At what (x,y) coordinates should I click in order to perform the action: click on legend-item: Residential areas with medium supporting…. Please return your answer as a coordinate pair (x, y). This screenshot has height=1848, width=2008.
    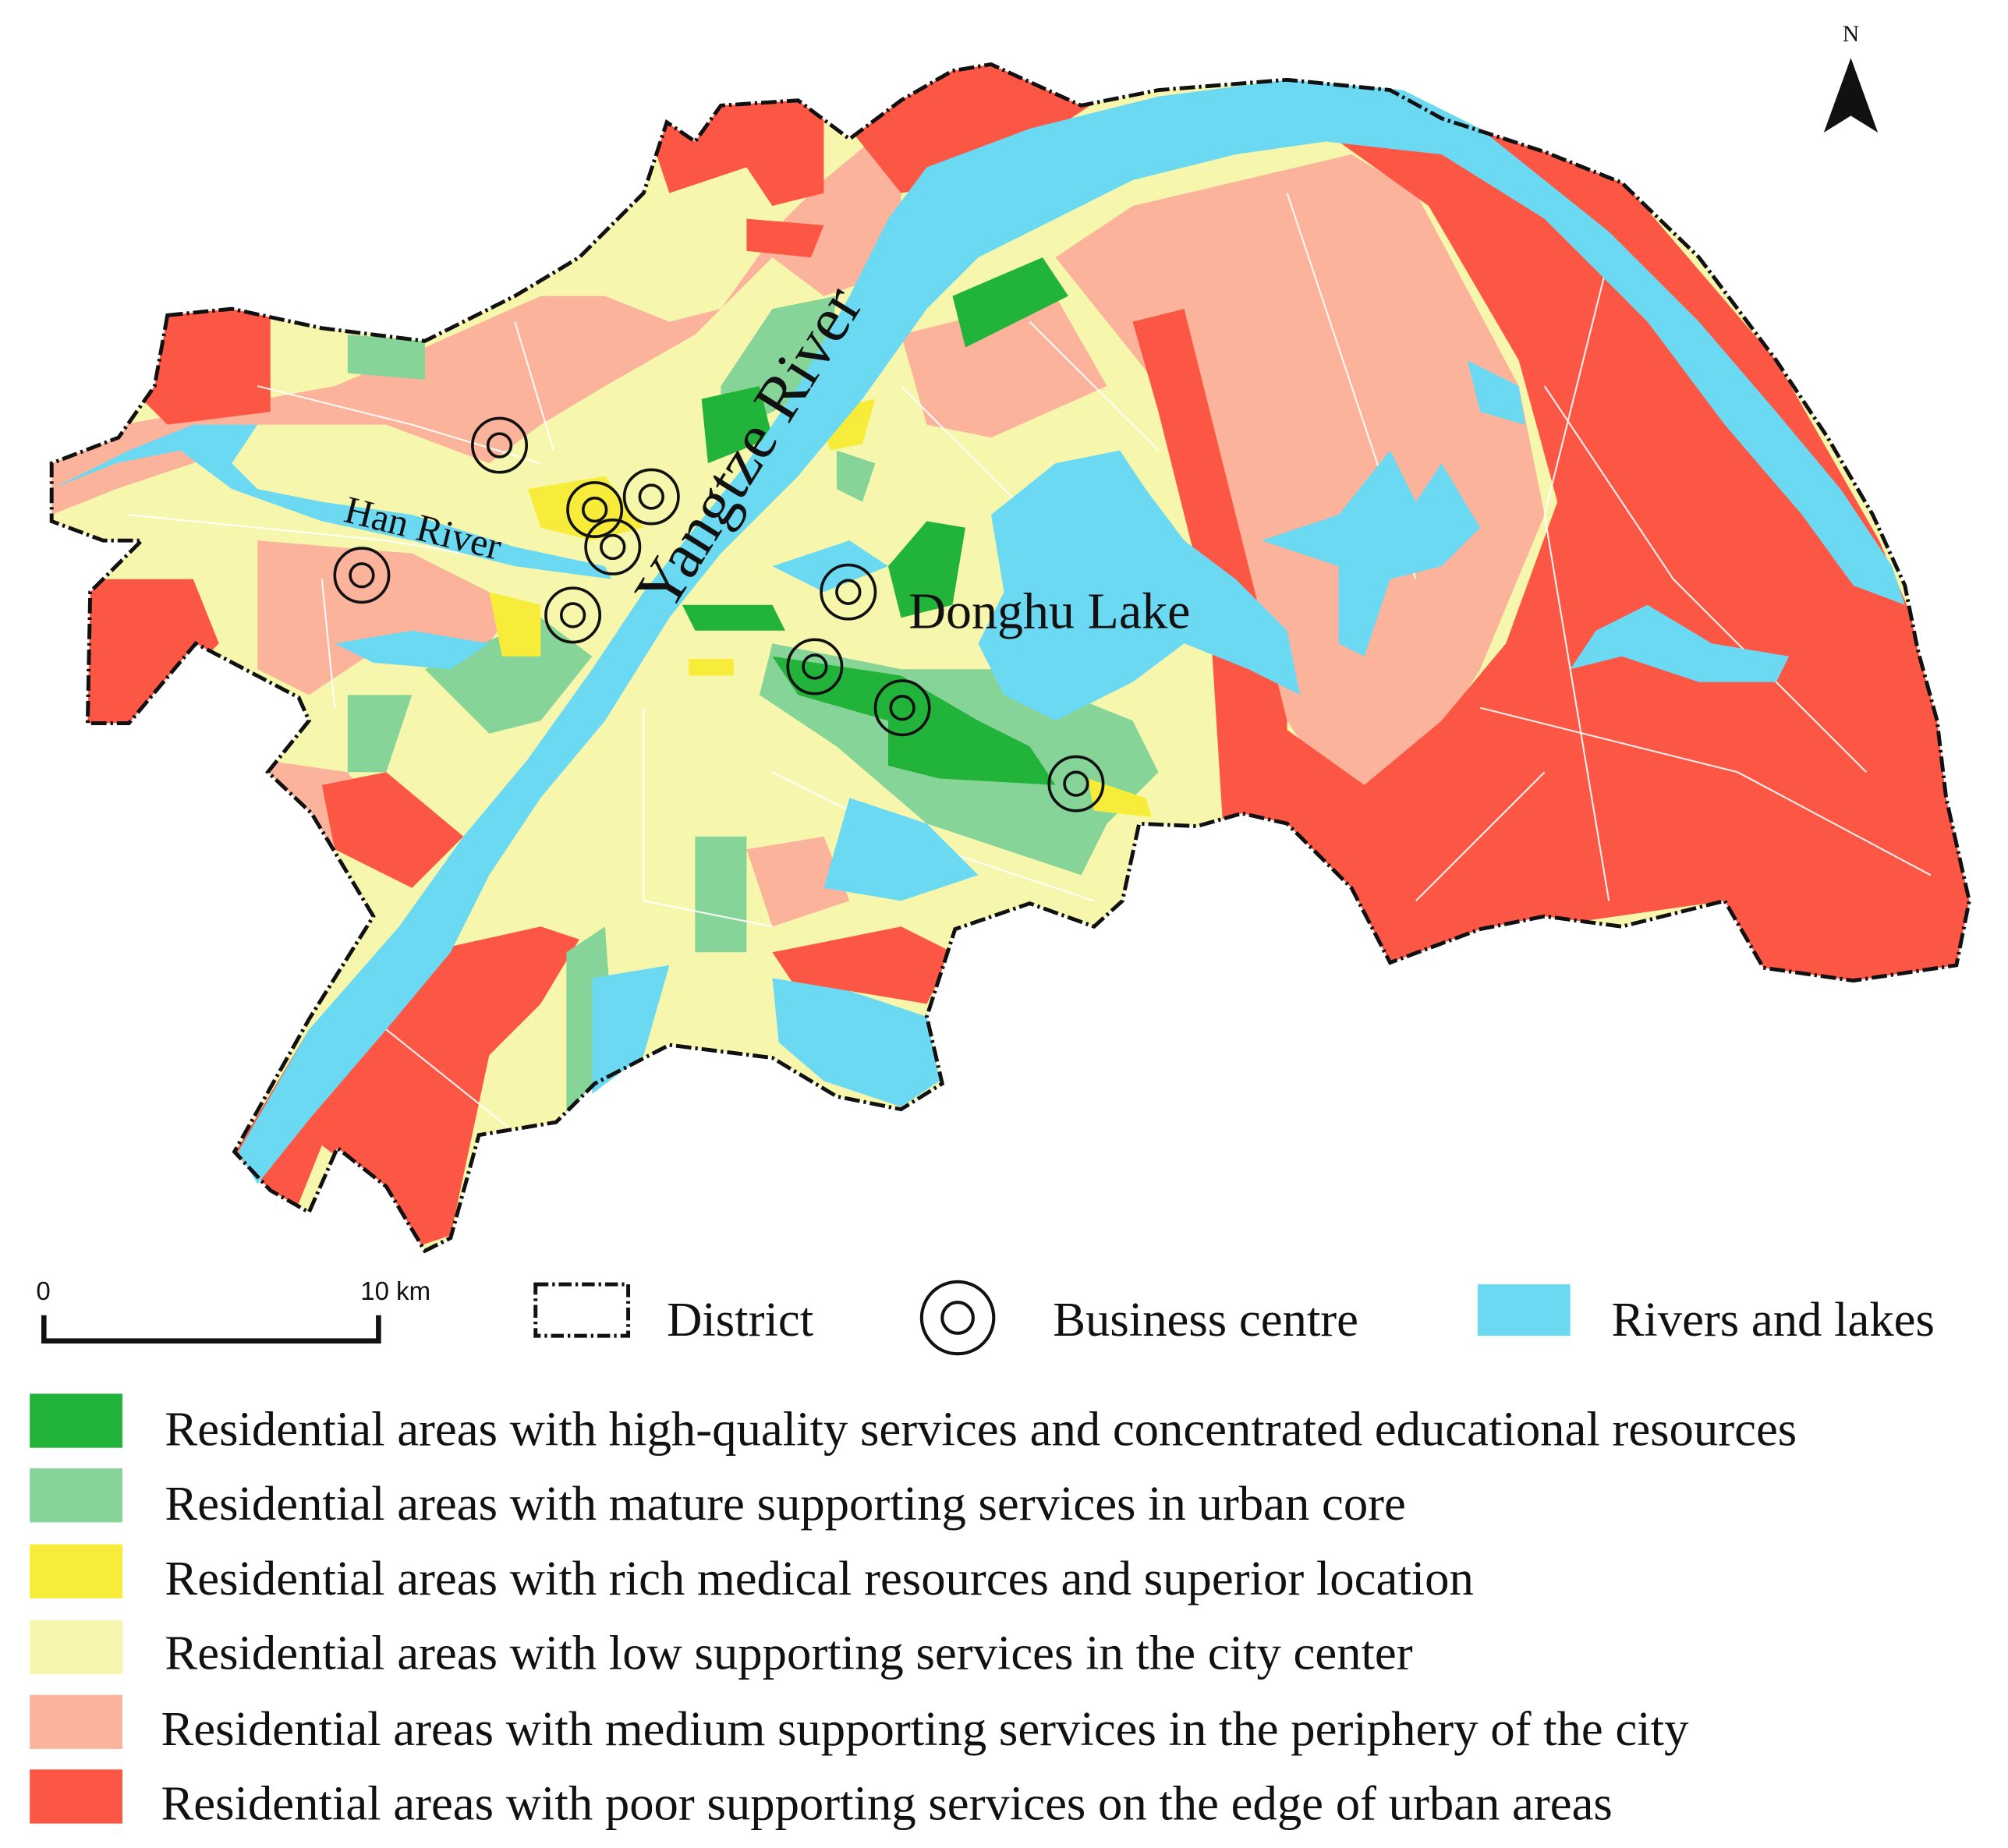
    Looking at the image, I should click on (860, 1725).